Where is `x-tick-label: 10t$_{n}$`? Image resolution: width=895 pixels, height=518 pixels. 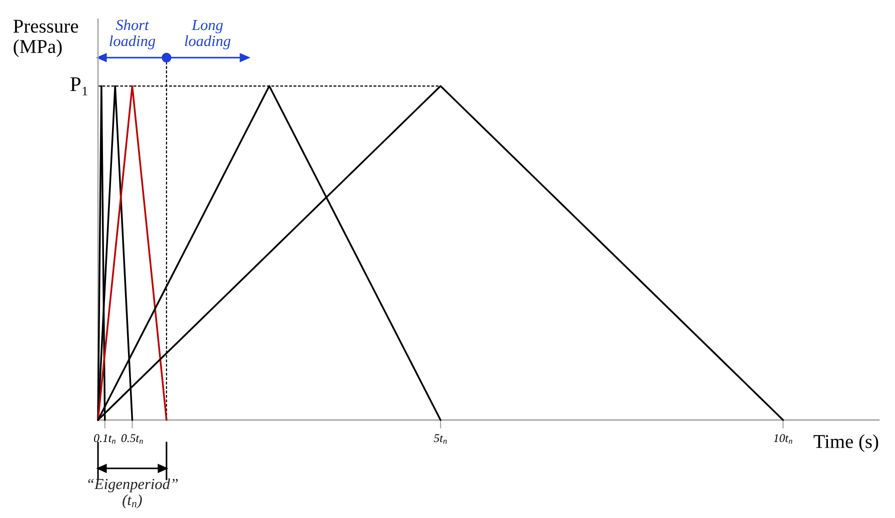
x-tick-label: 10t$_{n}$ is located at coordinates (783, 439).